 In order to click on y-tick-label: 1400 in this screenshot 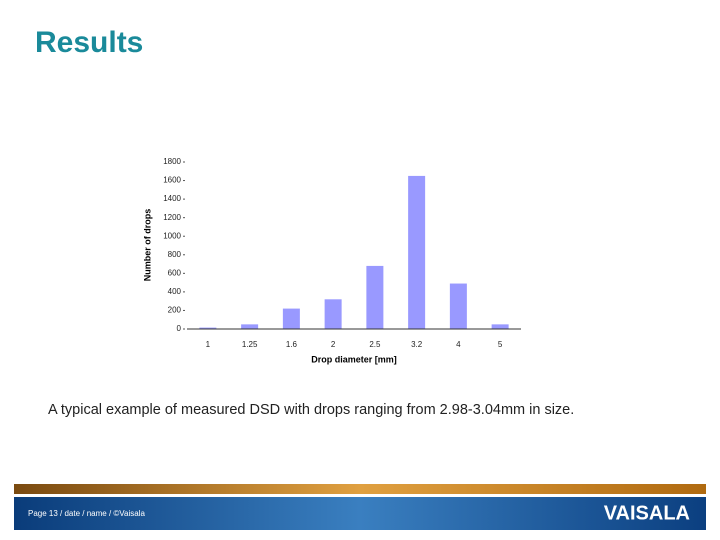, I will do `click(172, 198)`.